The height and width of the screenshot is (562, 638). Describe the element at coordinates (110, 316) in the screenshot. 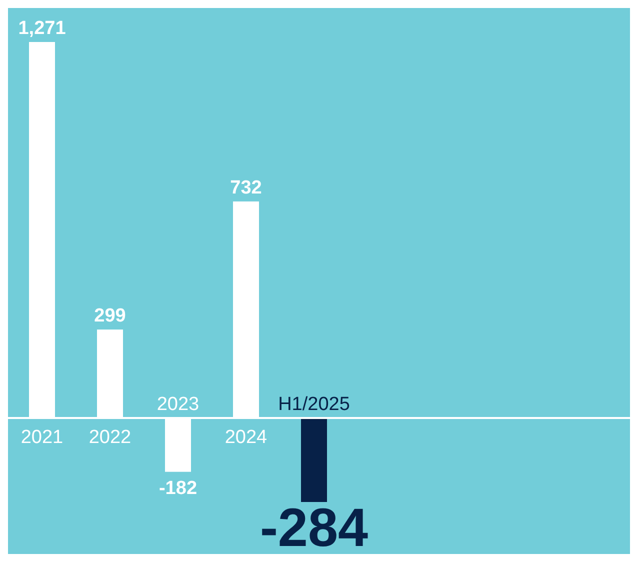

I see `data-label: 299` at that location.